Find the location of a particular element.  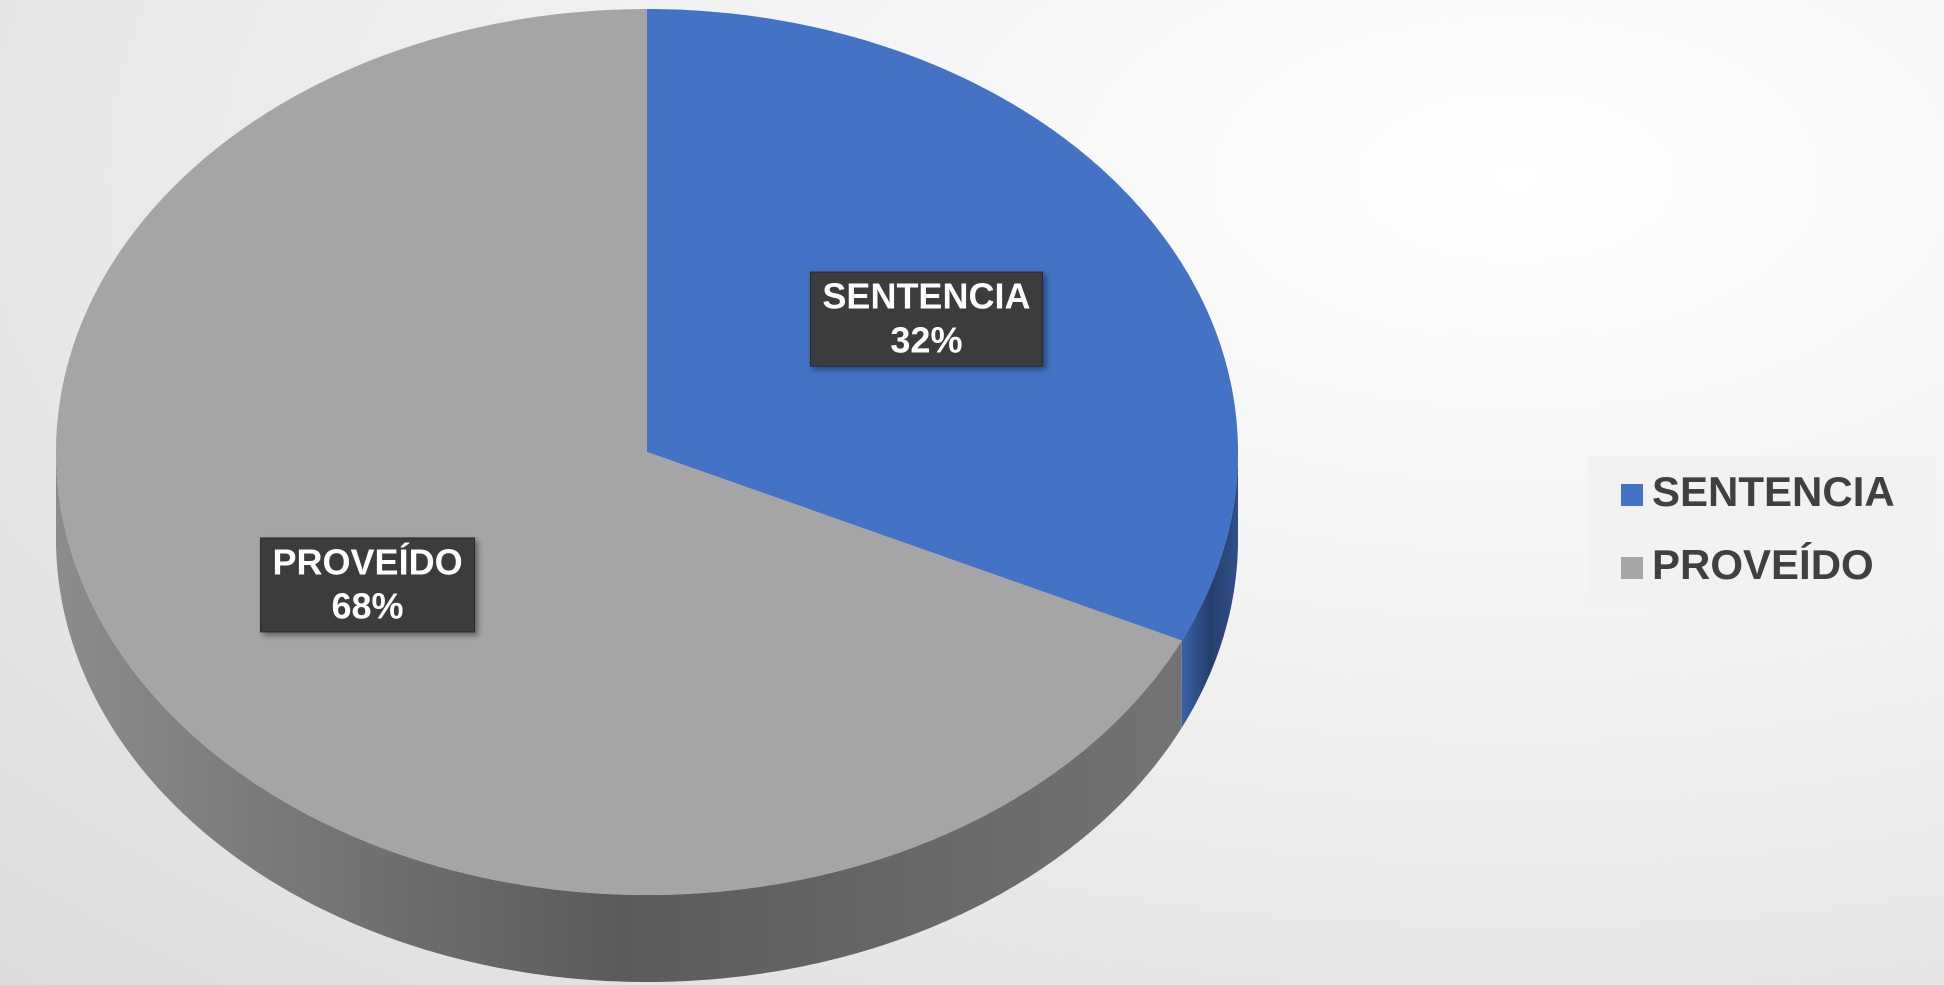

slice-side-shade is located at coordinates (1209, 590).